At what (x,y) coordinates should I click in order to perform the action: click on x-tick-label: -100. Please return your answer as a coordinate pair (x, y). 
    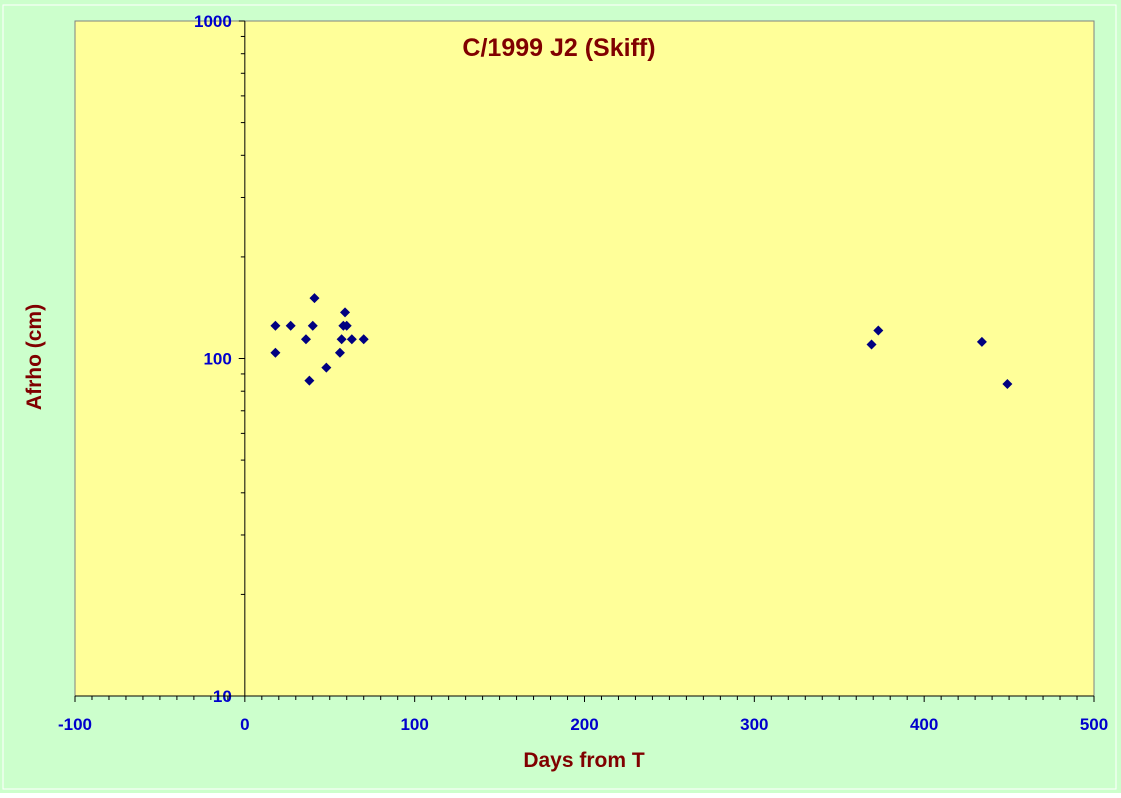
    Looking at the image, I should click on (75, 724).